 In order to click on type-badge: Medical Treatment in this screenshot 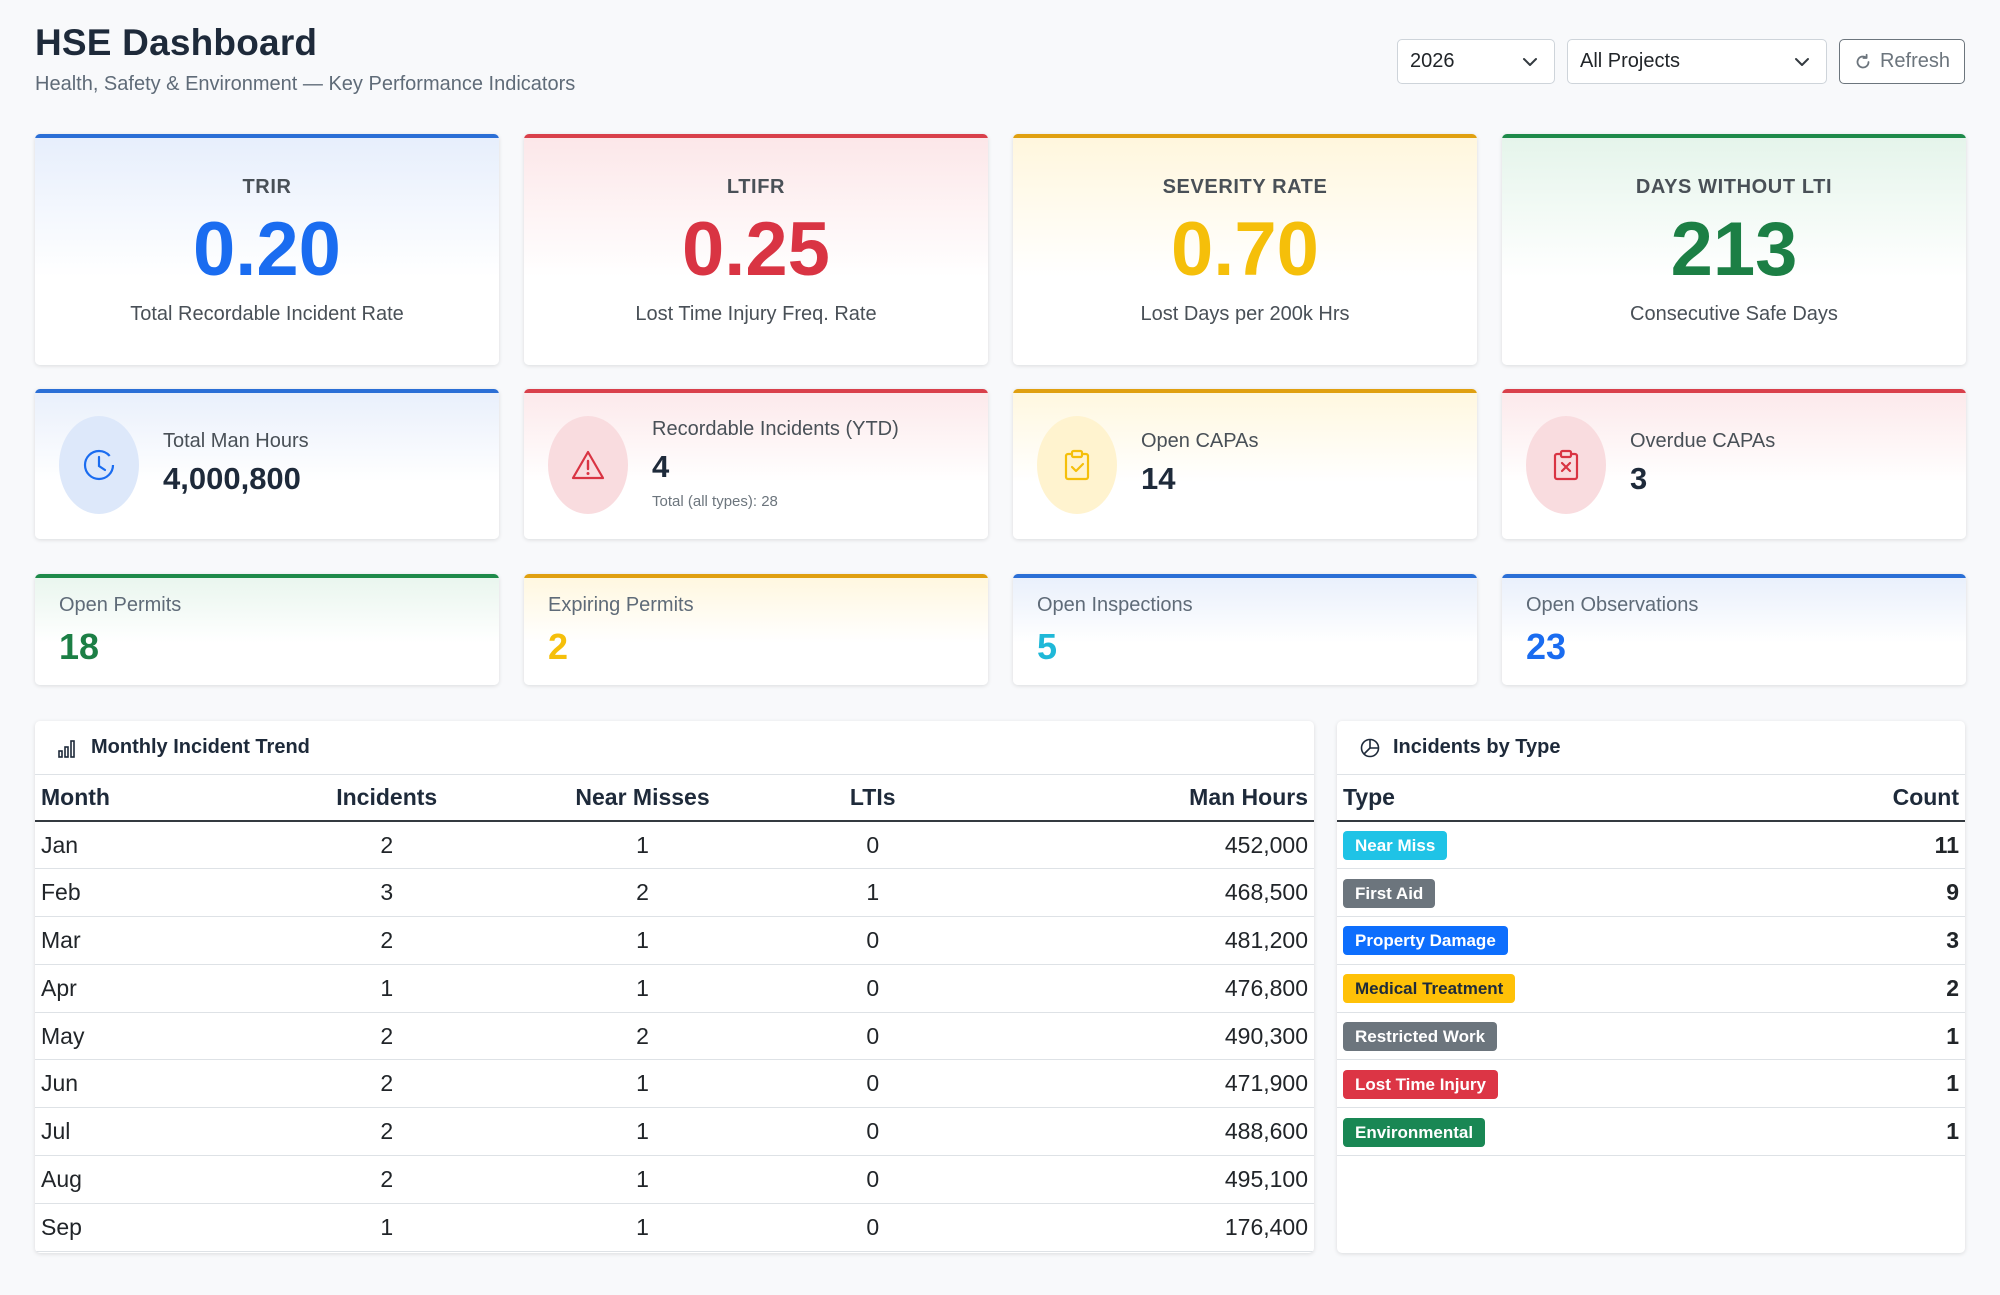, I will do `click(1429, 989)`.